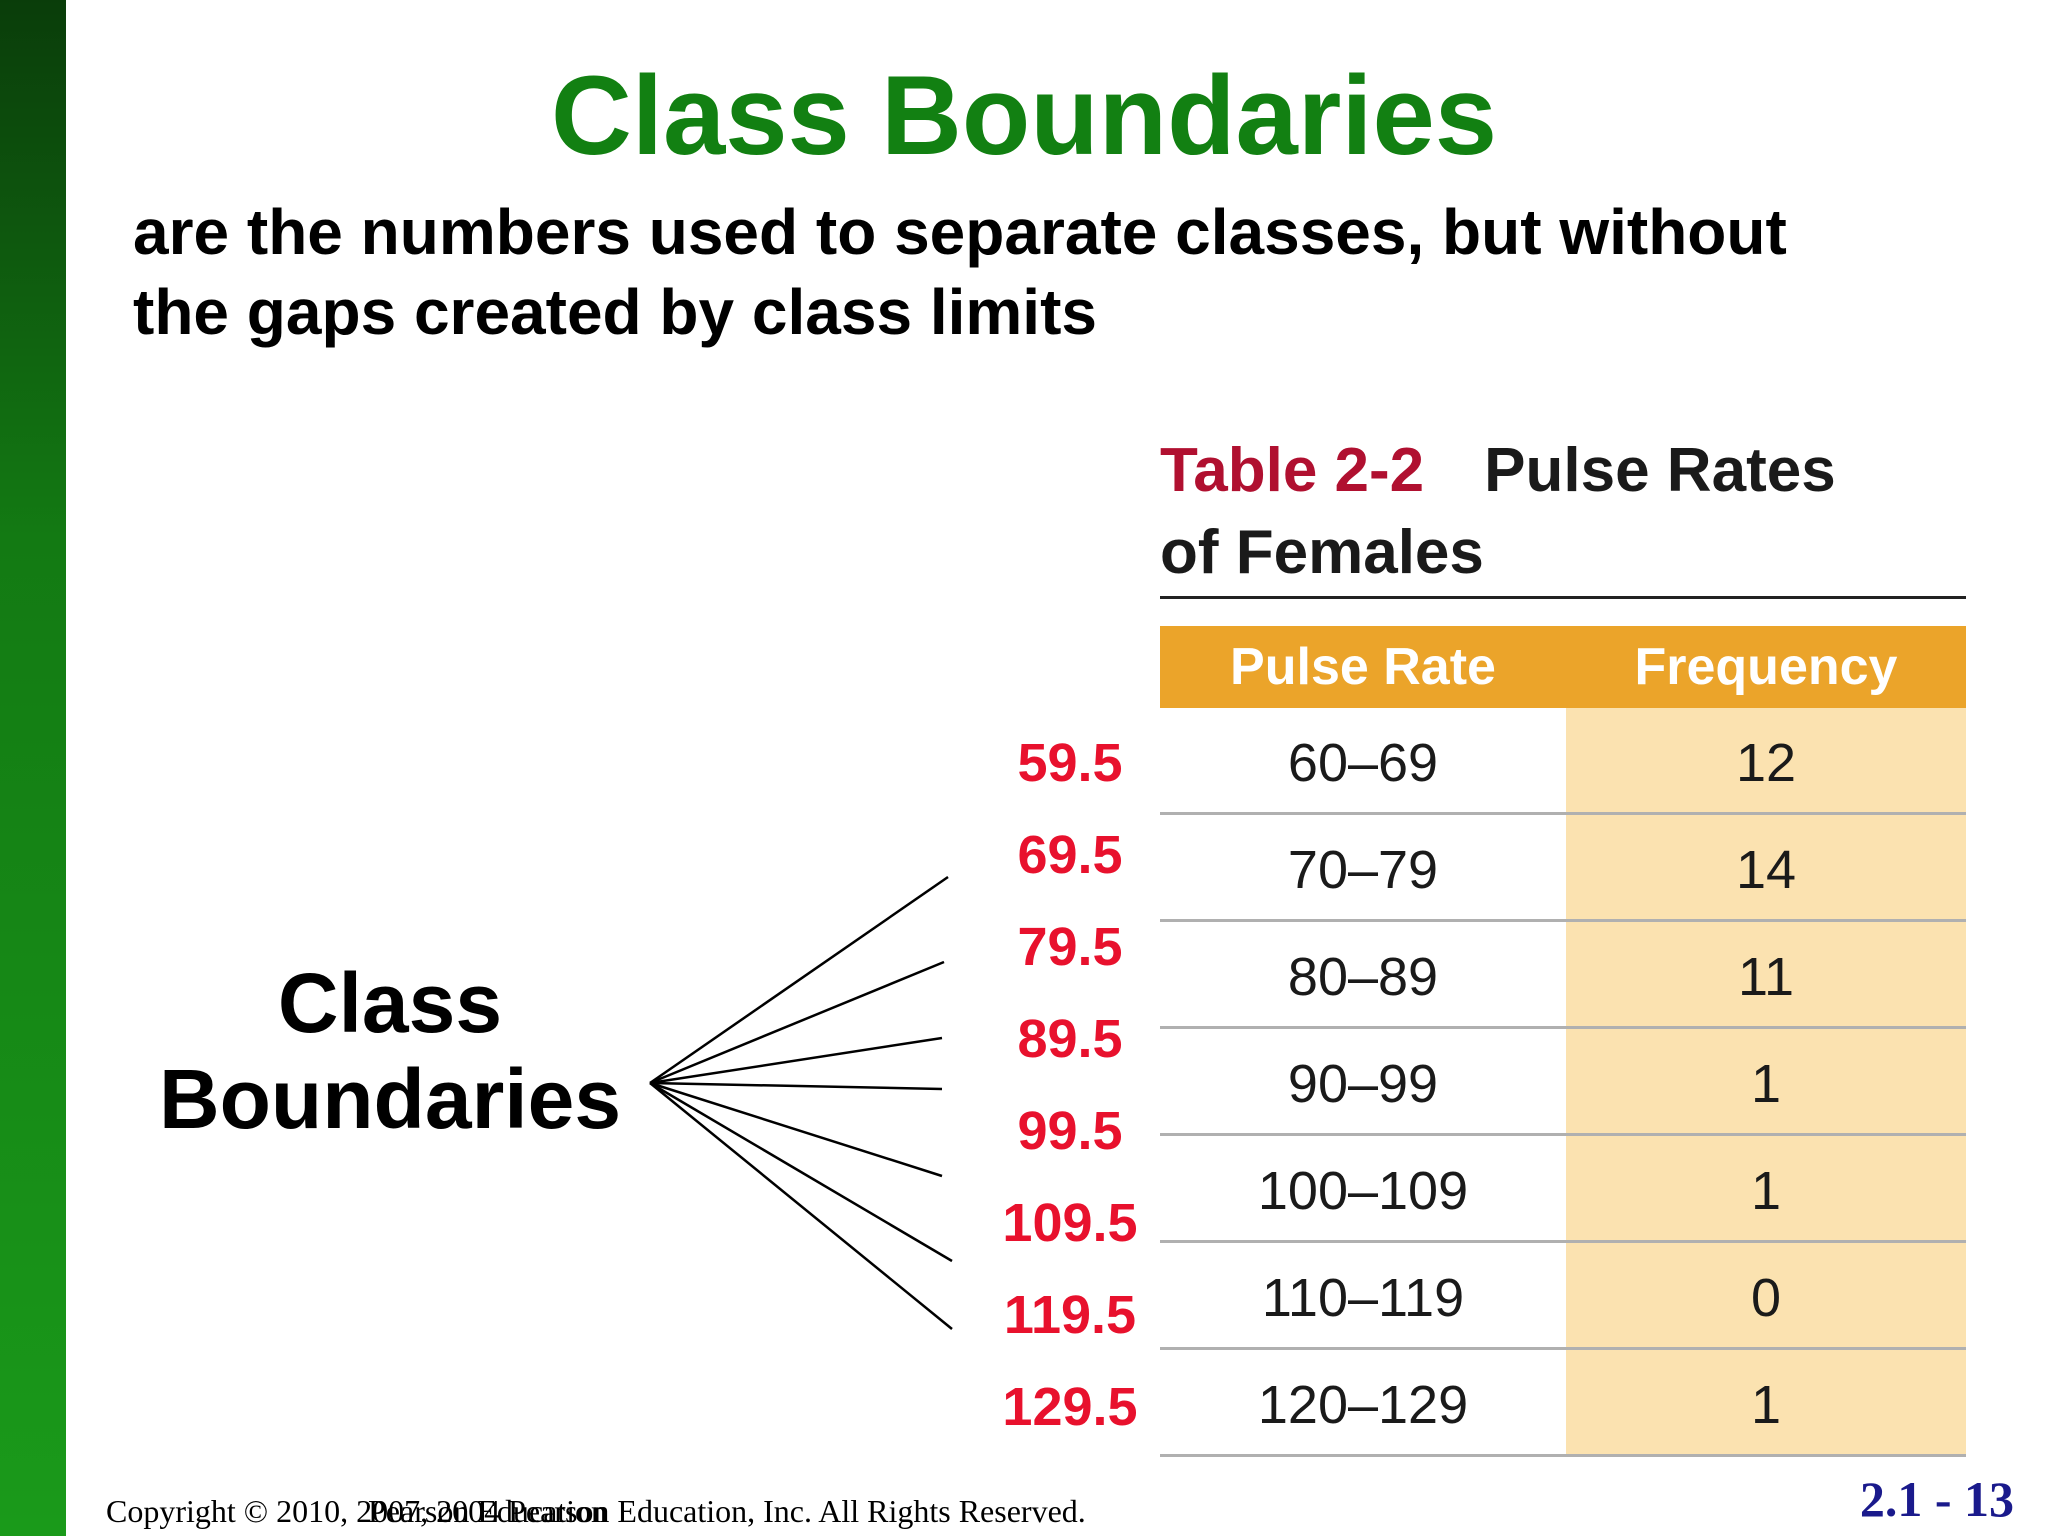  I want to click on table-row: 120–129 1, so click(1563, 1402).